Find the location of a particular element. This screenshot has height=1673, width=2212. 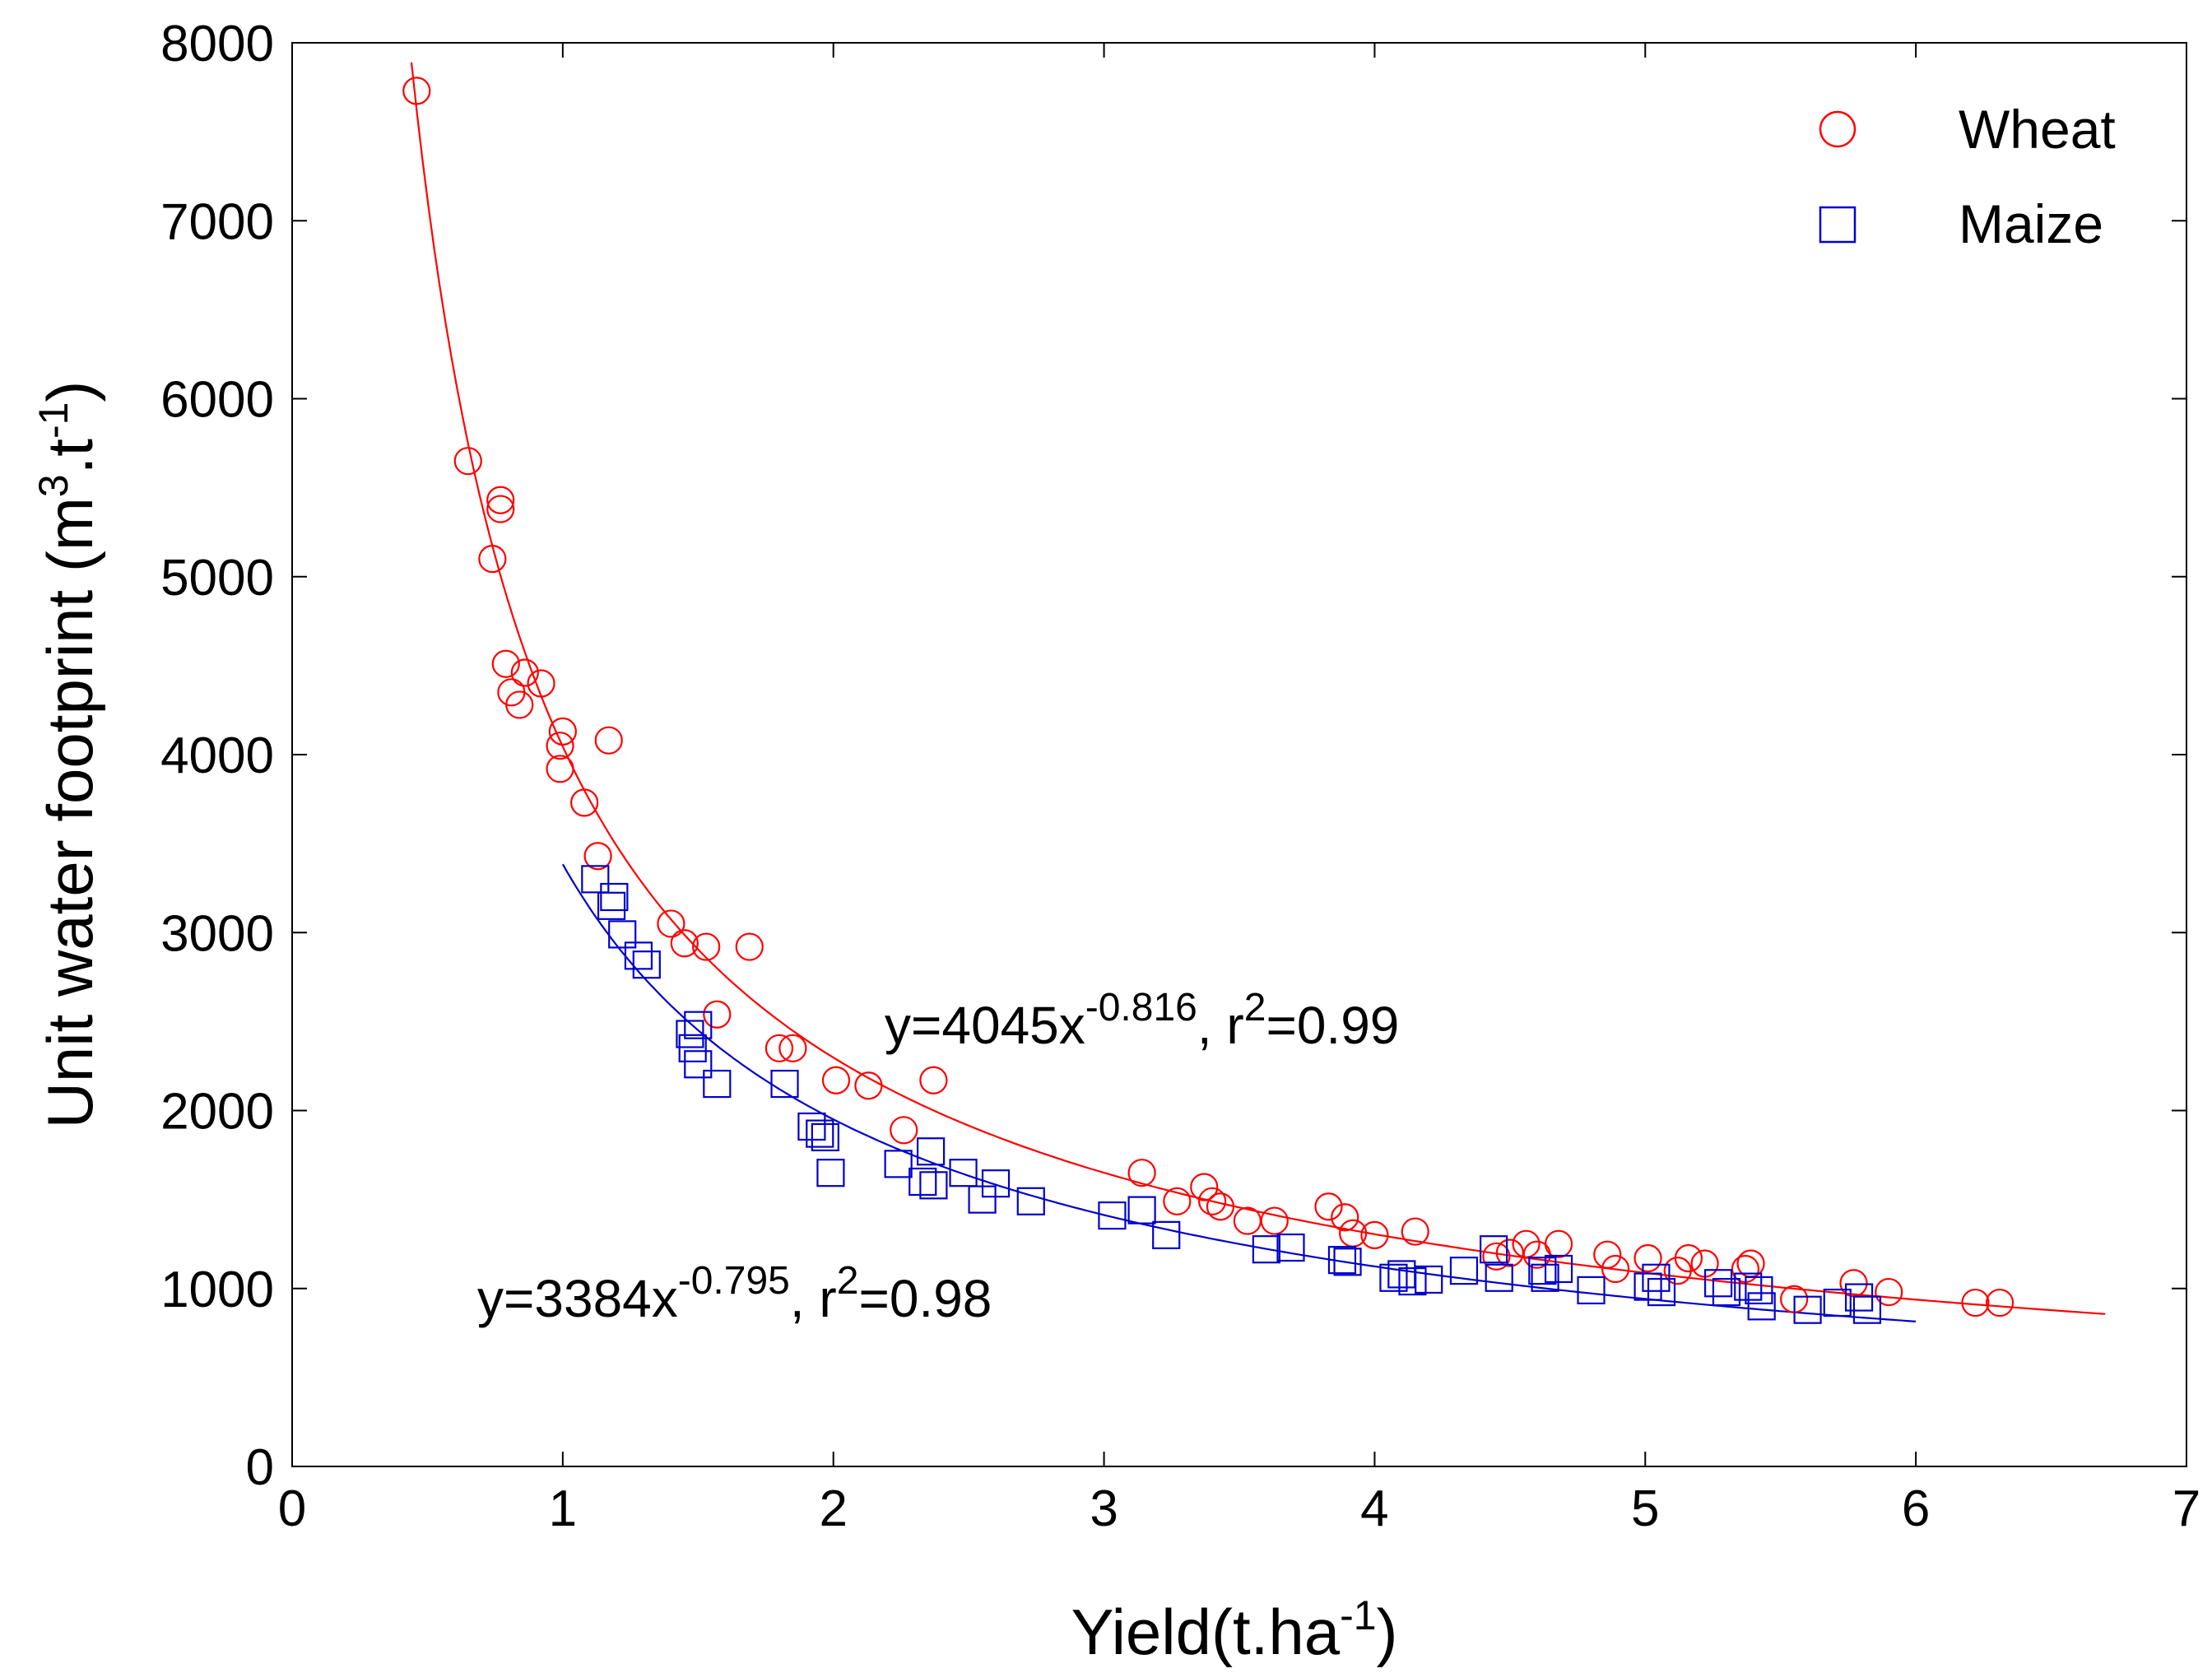

y-tick-label: 8000 is located at coordinates (217, 44).